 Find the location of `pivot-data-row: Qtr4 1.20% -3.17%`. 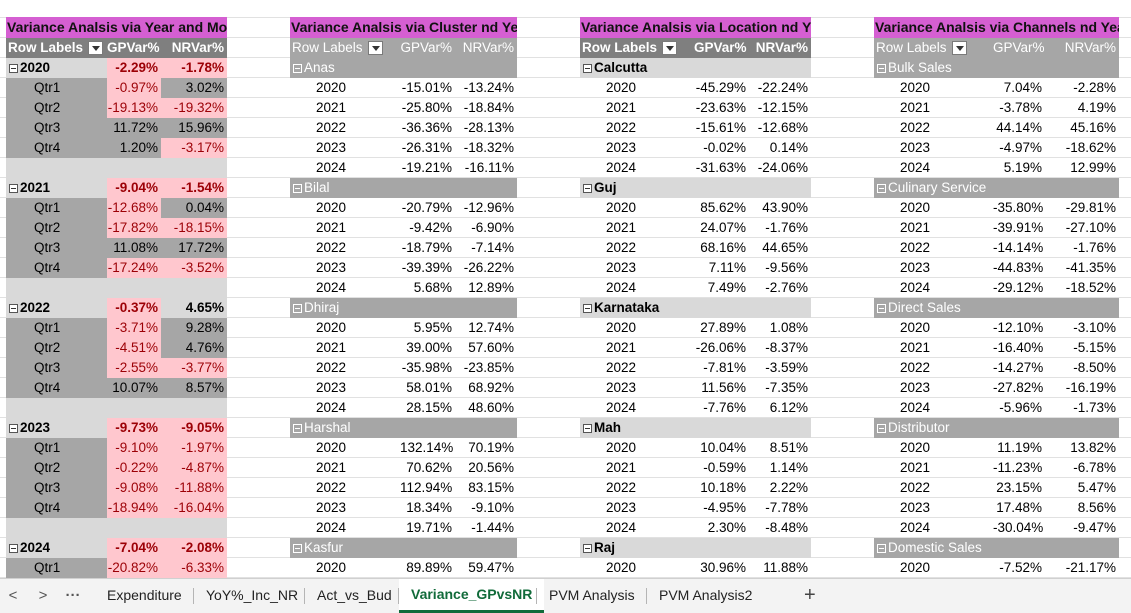

pivot-data-row: Qtr4 1.20% -3.17% is located at coordinates (116, 148).